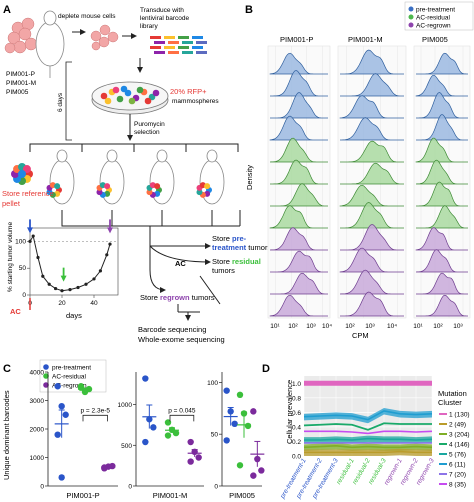  What do you see at coordinates (71, 368) in the screenshot?
I see `c-legend-label: pre-treatment` at bounding box center [71, 368].